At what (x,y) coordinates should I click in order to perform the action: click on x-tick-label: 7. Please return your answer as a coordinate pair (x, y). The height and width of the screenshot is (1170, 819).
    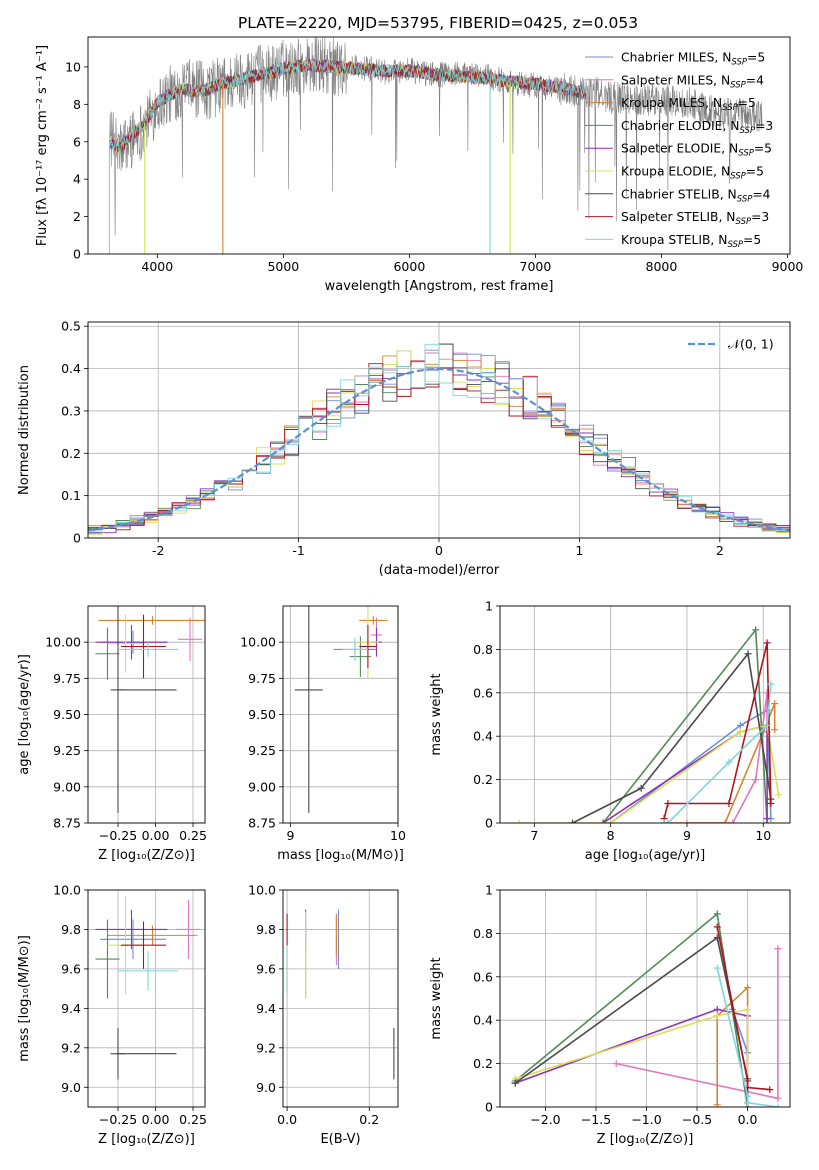
    Looking at the image, I should click on (534, 835).